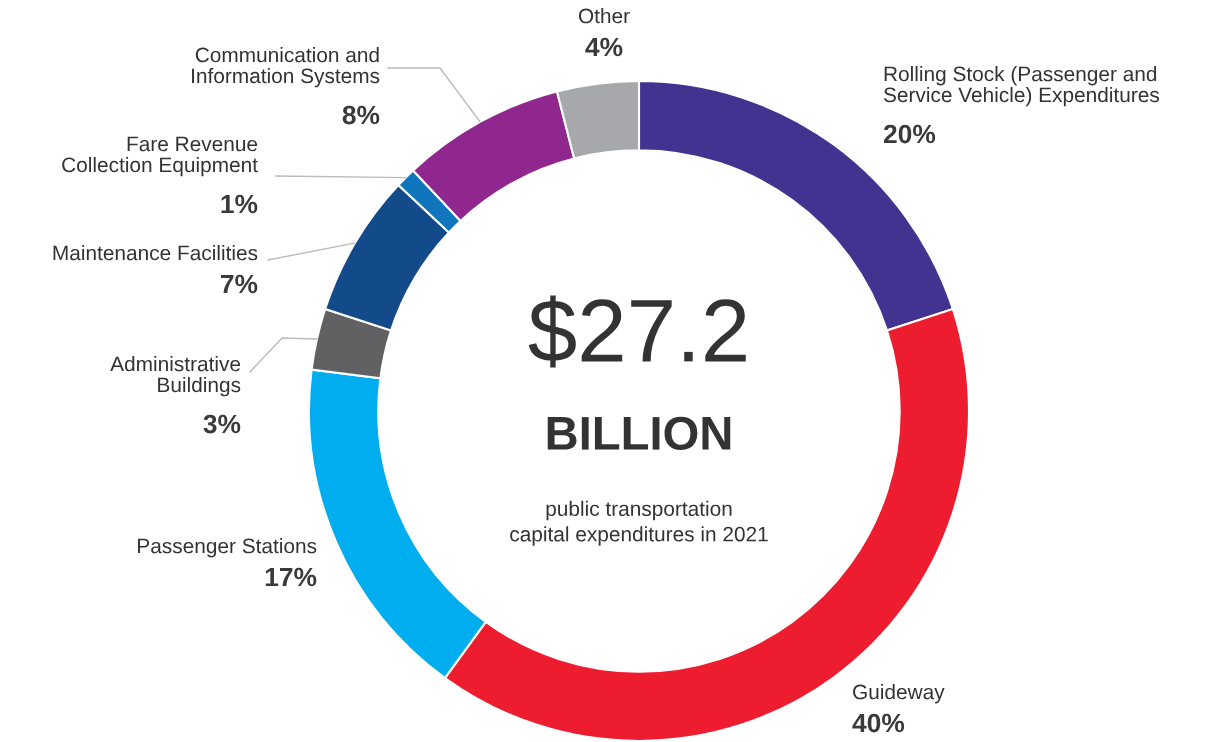 This screenshot has height=742, width=1221. Describe the element at coordinates (899, 694) in the screenshot. I see `slice-label: Guideway` at that location.